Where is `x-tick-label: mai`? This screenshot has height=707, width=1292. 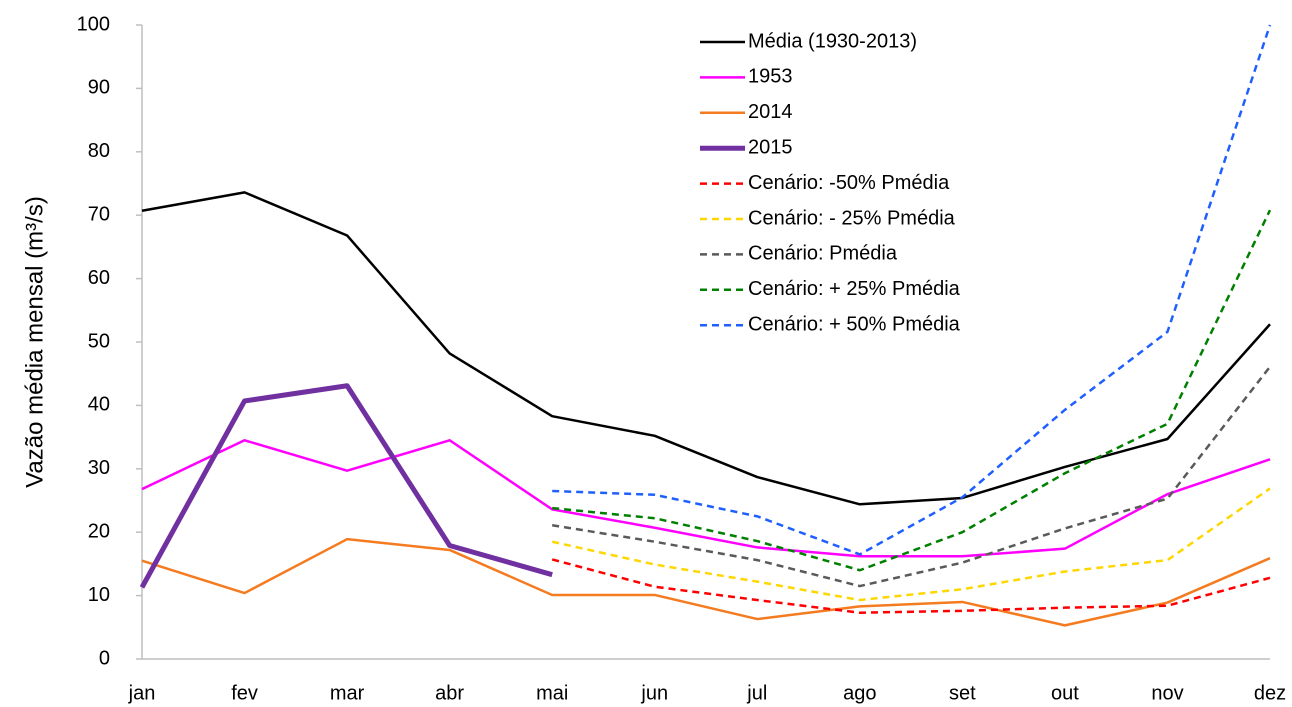
x-tick-label: mai is located at coordinates (552, 693).